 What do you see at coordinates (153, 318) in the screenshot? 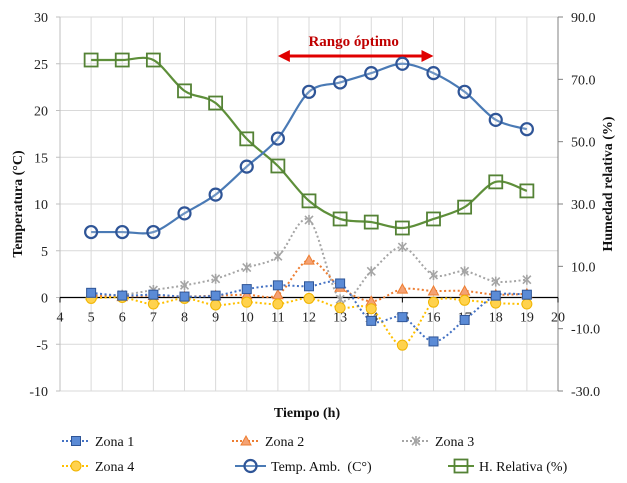
I see `x-tick-label: 7` at bounding box center [153, 318].